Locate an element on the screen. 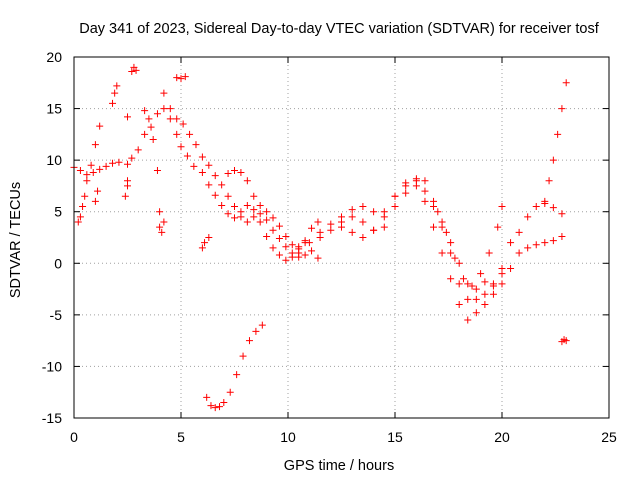  y-tick-label: -15 is located at coordinates (52, 418).